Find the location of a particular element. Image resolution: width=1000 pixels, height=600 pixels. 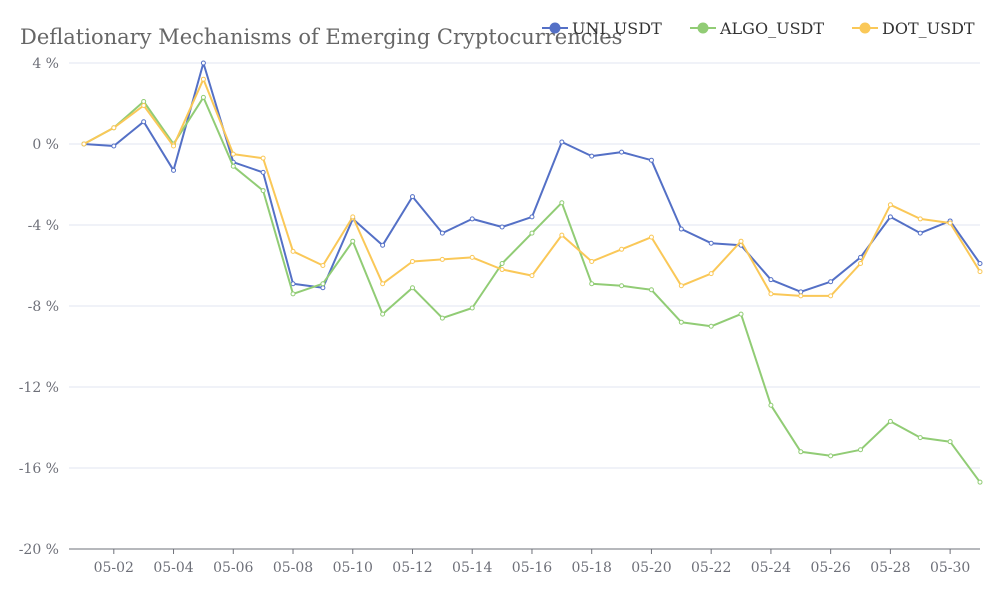

x-tick-label: 05-24 is located at coordinates (771, 568).